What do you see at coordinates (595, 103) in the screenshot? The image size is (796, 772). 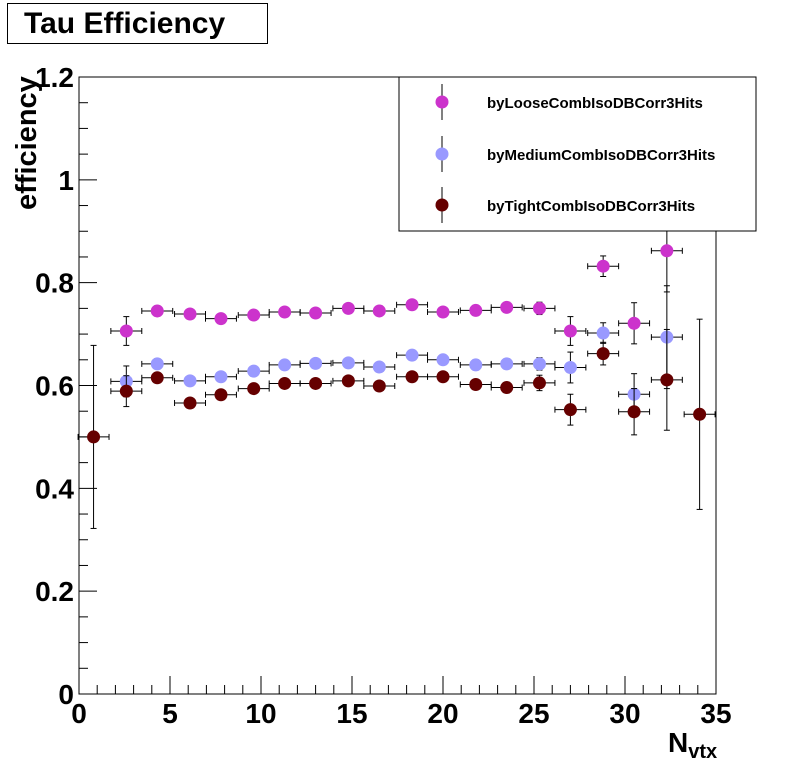 I see `legend-label: byLooseCombIsoDBCorr3Hits` at bounding box center [595, 103].